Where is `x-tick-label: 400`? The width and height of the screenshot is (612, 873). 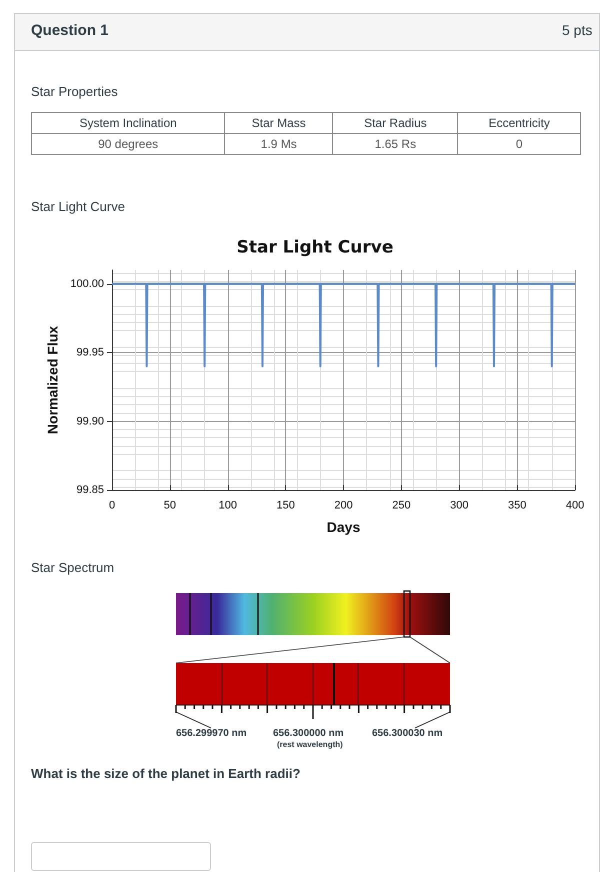 x-tick-label: 400 is located at coordinates (575, 506).